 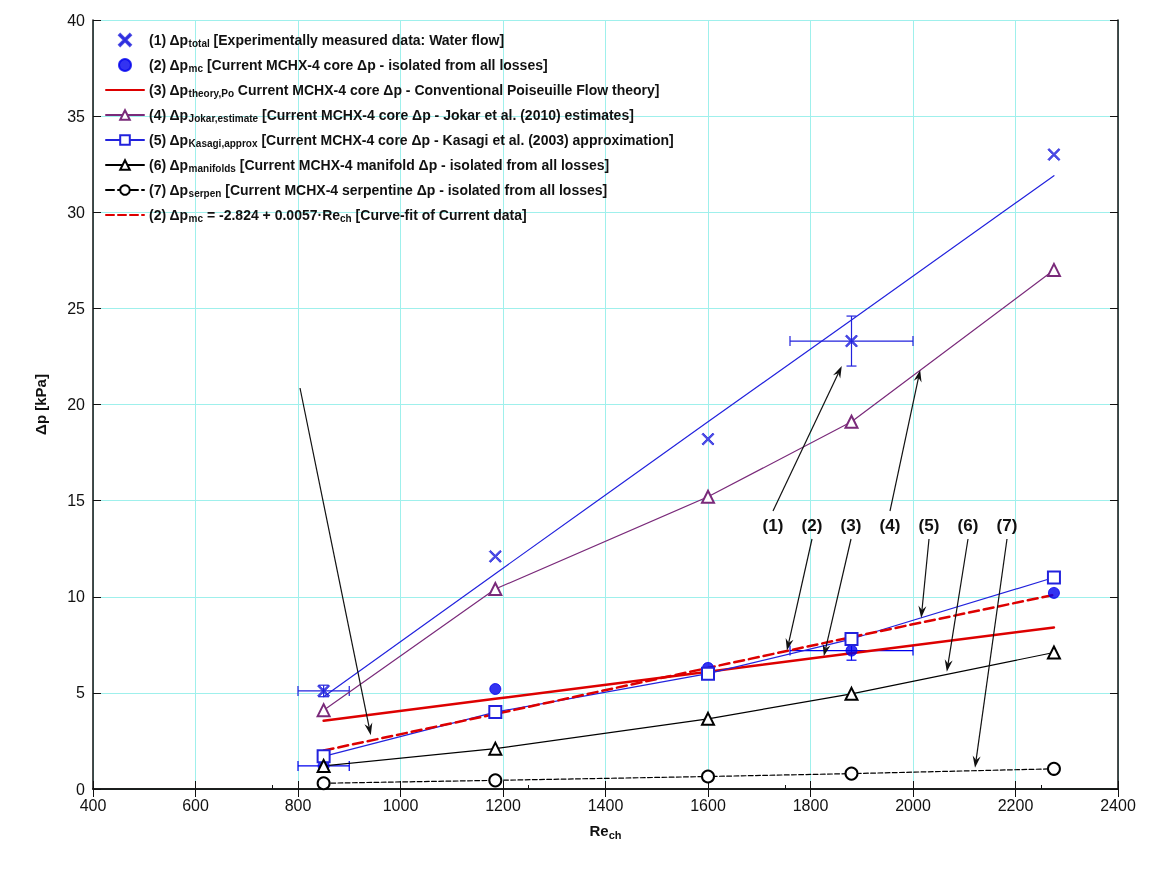 What do you see at coordinates (76, 597) in the screenshot?
I see `y-tick-label: 10` at bounding box center [76, 597].